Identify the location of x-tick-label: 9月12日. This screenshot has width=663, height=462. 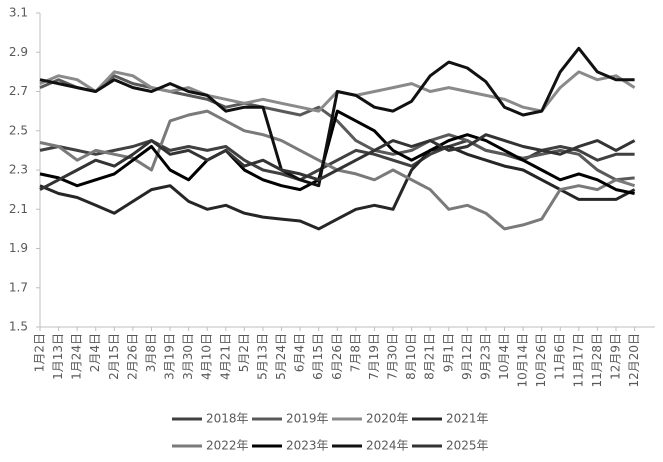
(467, 356).